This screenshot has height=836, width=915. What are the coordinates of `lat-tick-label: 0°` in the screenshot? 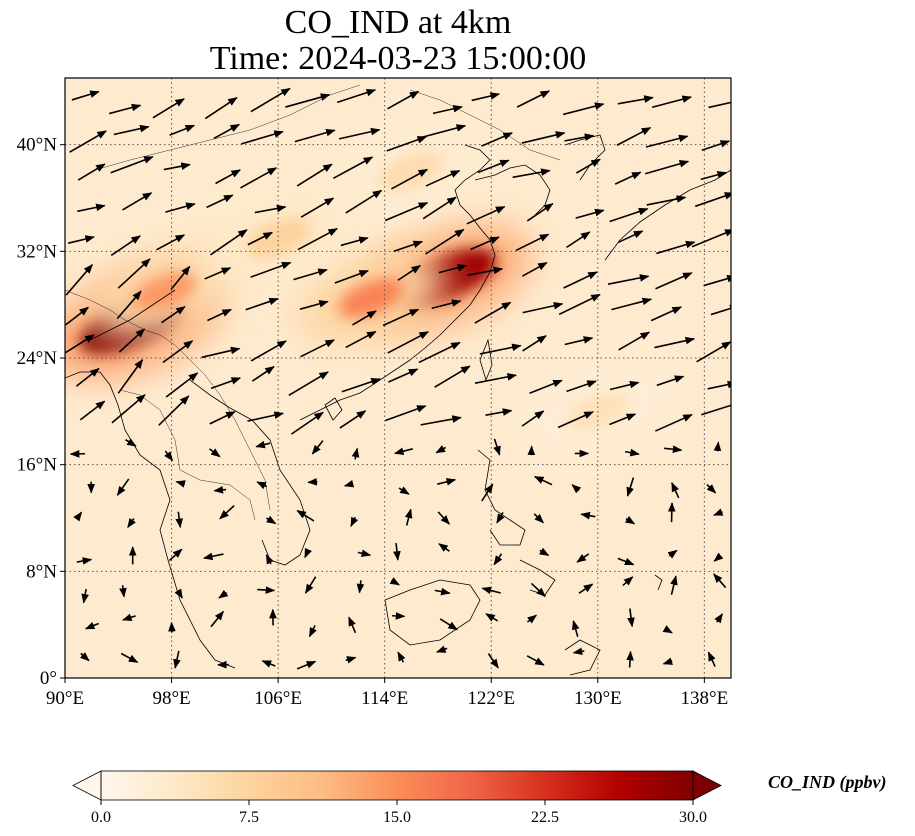 It's located at (48, 678).